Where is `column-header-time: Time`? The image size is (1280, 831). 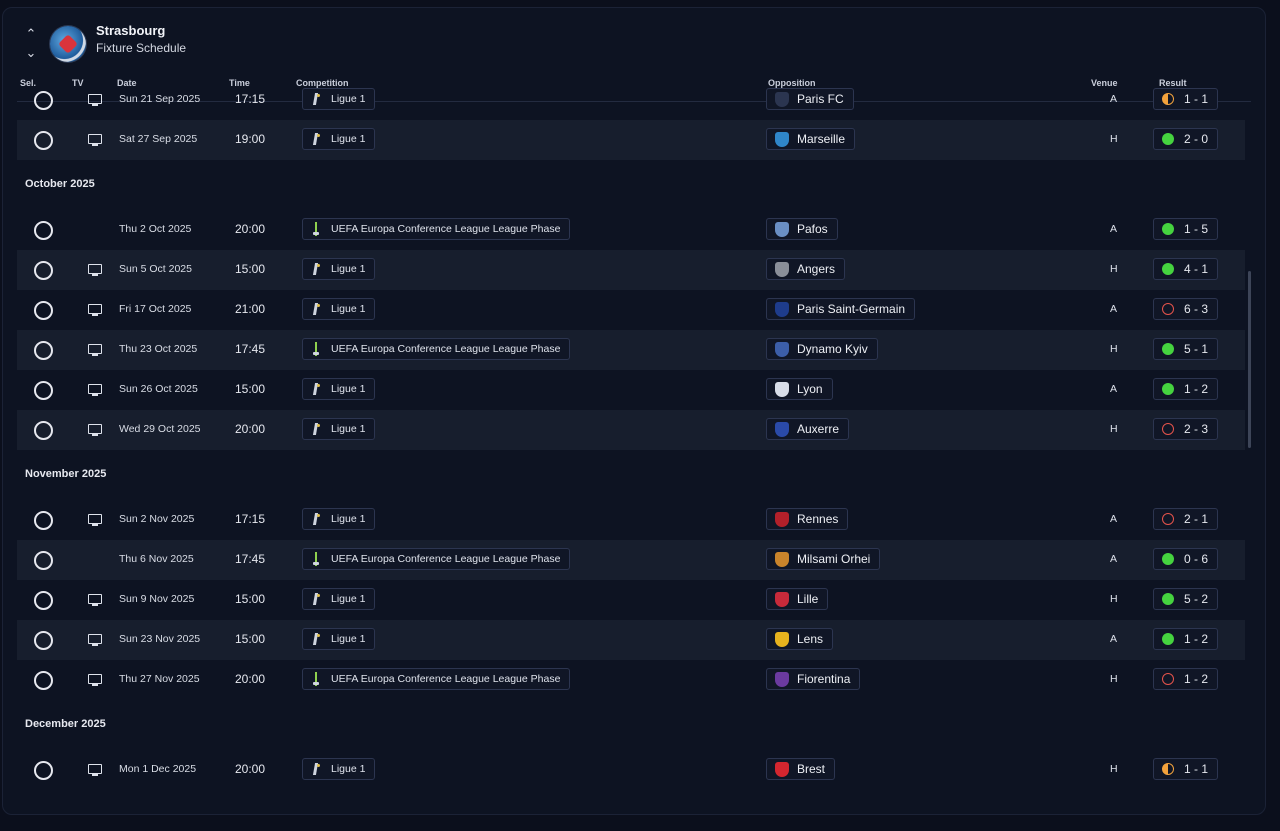
column-header-time: Time is located at coordinates (239, 83).